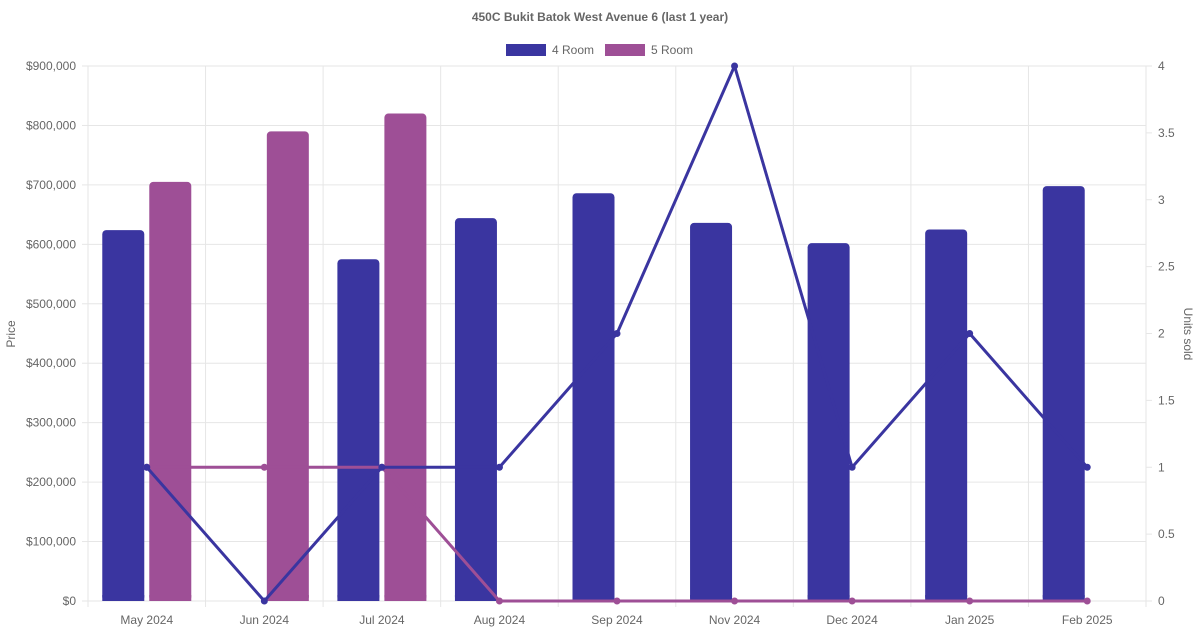  What do you see at coordinates (735, 620) in the screenshot?
I see `x-tick-label: Nov 2024` at bounding box center [735, 620].